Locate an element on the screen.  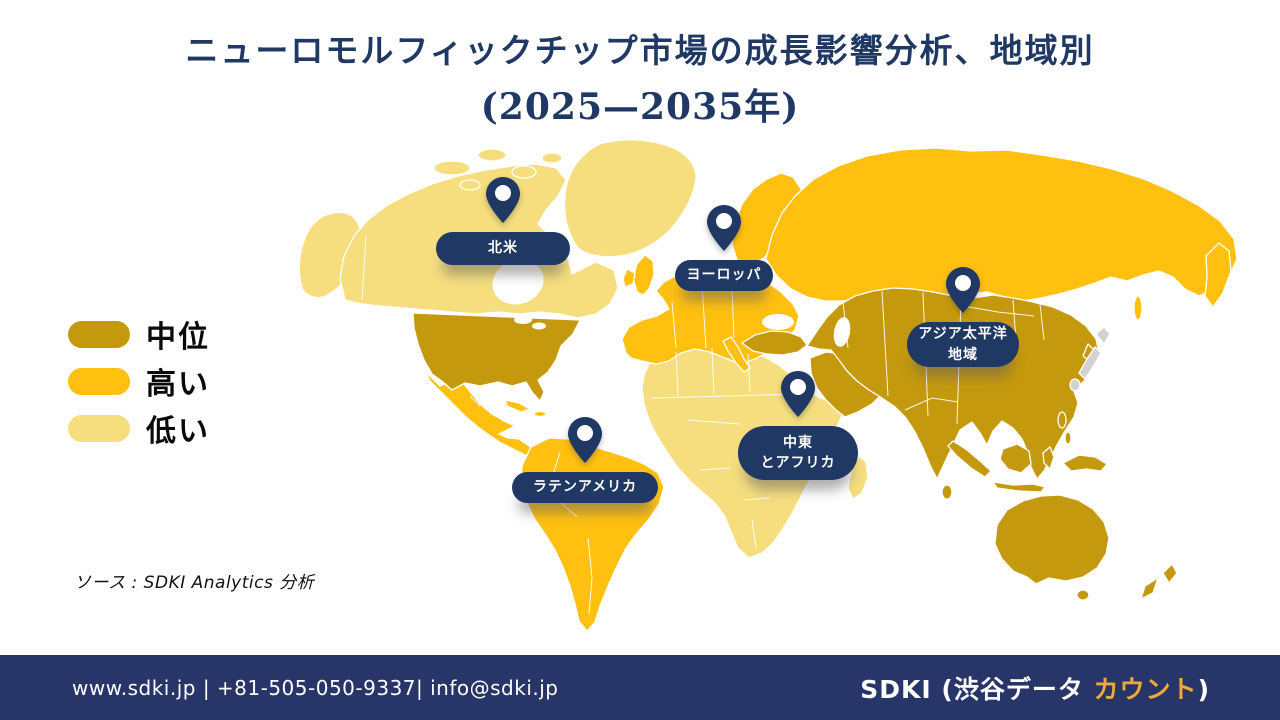
region-label-europe: ヨーロッパ is located at coordinates (724, 275).